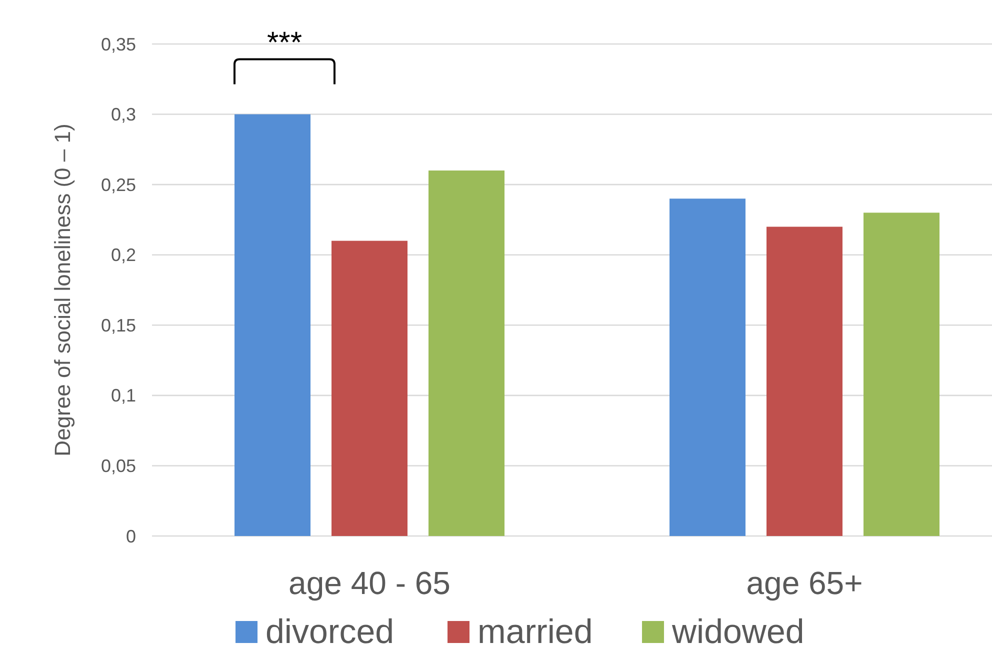 The width and height of the screenshot is (992, 667). What do you see at coordinates (123, 114) in the screenshot?
I see `y-tick-label: 0,3` at bounding box center [123, 114].